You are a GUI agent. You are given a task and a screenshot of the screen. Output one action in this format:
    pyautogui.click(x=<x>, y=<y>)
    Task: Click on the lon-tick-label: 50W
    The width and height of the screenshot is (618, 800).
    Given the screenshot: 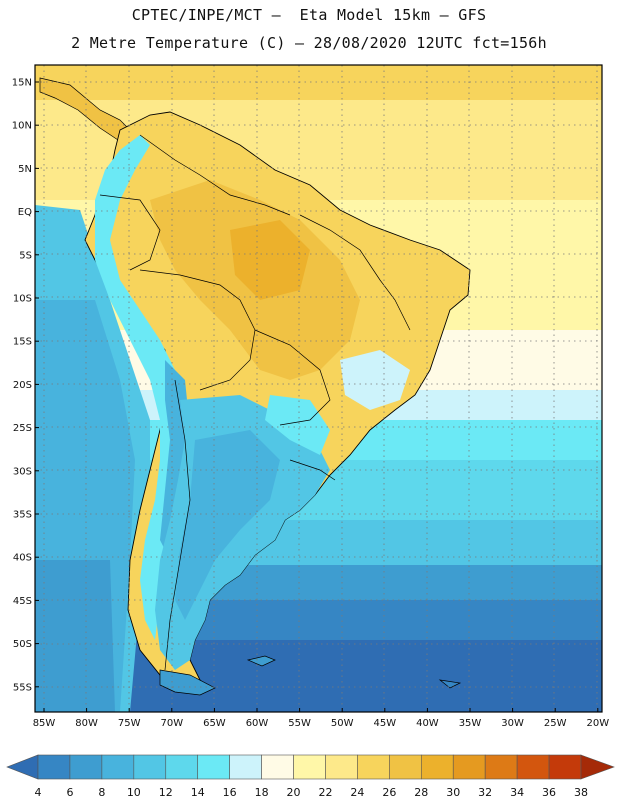 What is the action you would take?
    pyautogui.click(x=342, y=723)
    